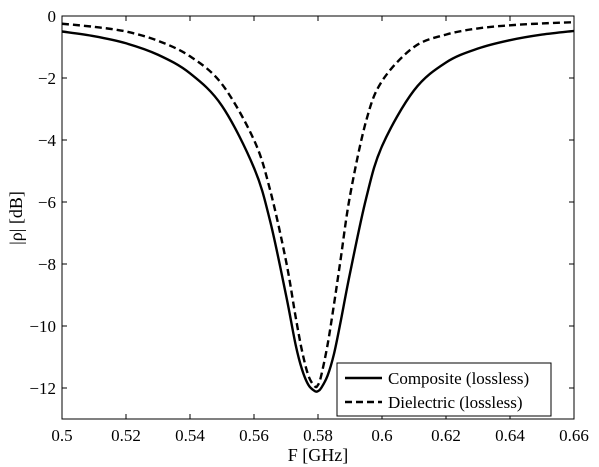  What do you see at coordinates (318, 435) in the screenshot?
I see `x-tick-label: 0.58` at bounding box center [318, 435].